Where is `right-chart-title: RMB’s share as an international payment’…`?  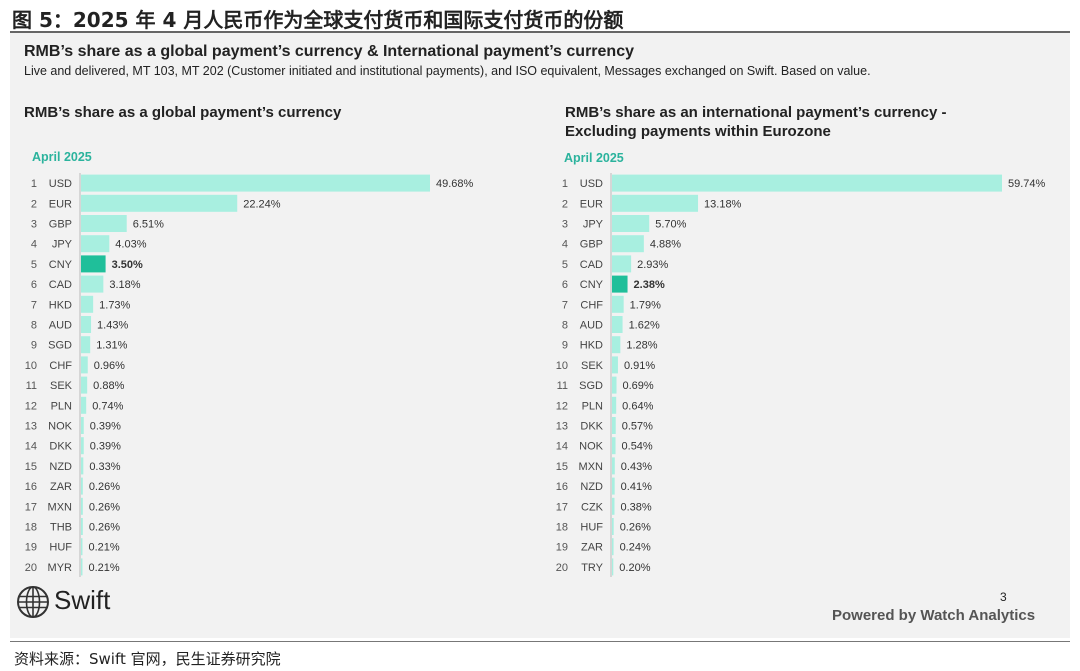 right-chart-title: RMB’s share as an international payment’… is located at coordinates (756, 122).